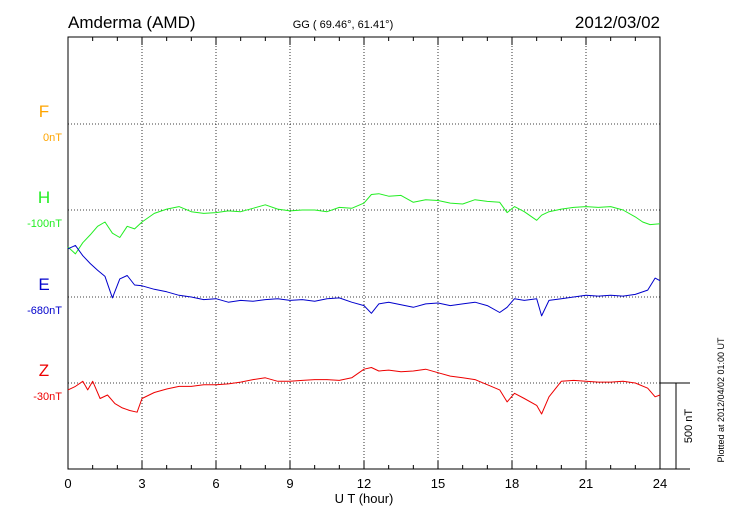  Describe the element at coordinates (215, 483) in the screenshot. I see `tick-label-6: 6` at that location.